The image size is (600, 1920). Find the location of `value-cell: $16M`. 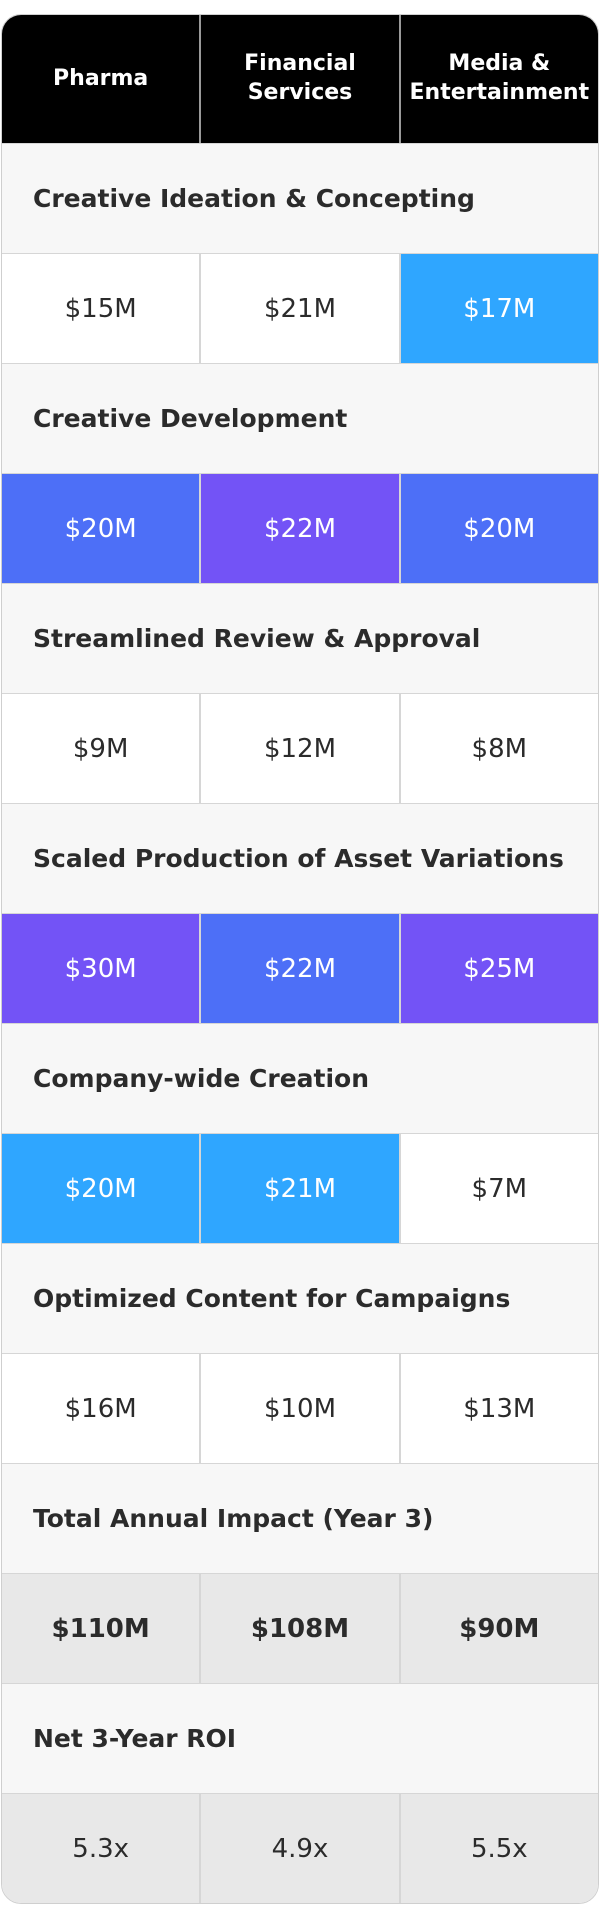

value-cell: $16M is located at coordinates (101, 1408).